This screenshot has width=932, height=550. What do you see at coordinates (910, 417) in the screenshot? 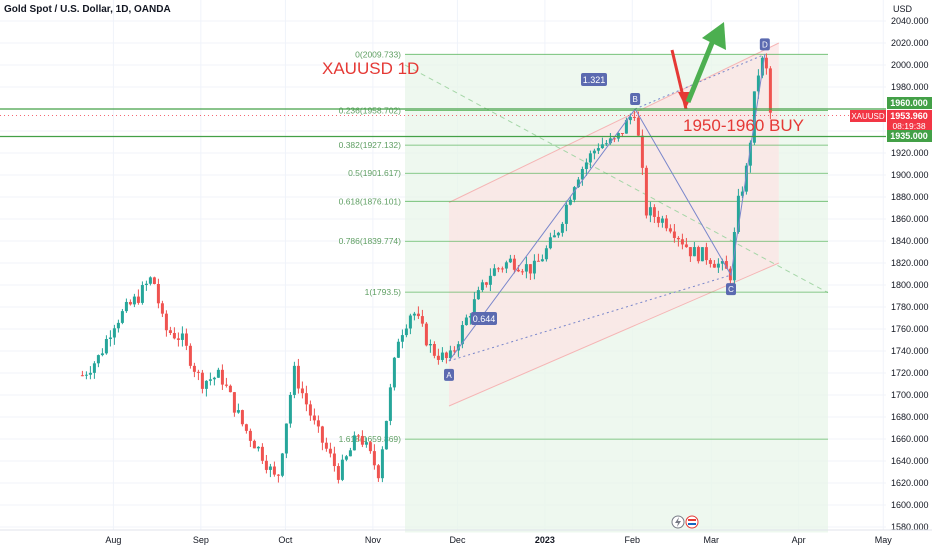
I see `price-tick-label: 1680.000` at bounding box center [910, 417].